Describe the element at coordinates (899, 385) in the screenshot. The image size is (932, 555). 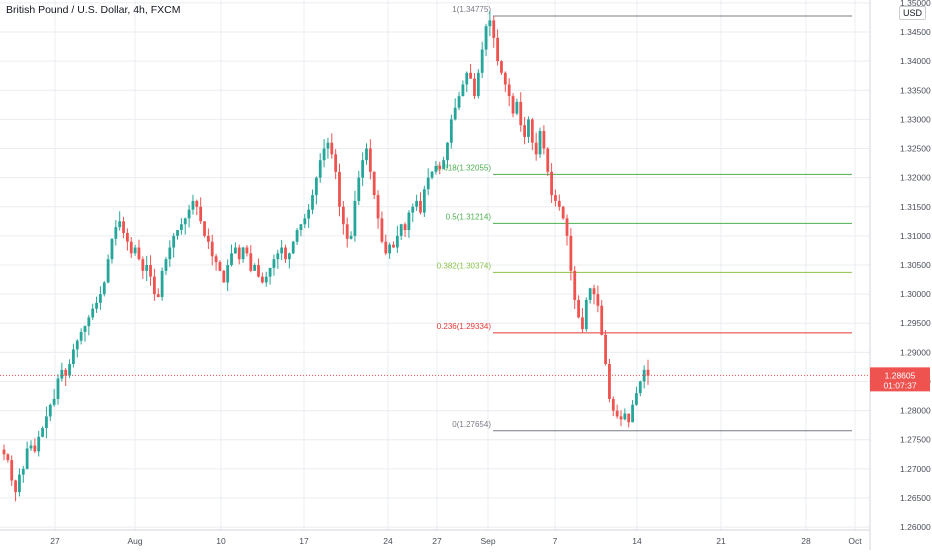
I see `price-badge-countdown: 01:07:37` at that location.